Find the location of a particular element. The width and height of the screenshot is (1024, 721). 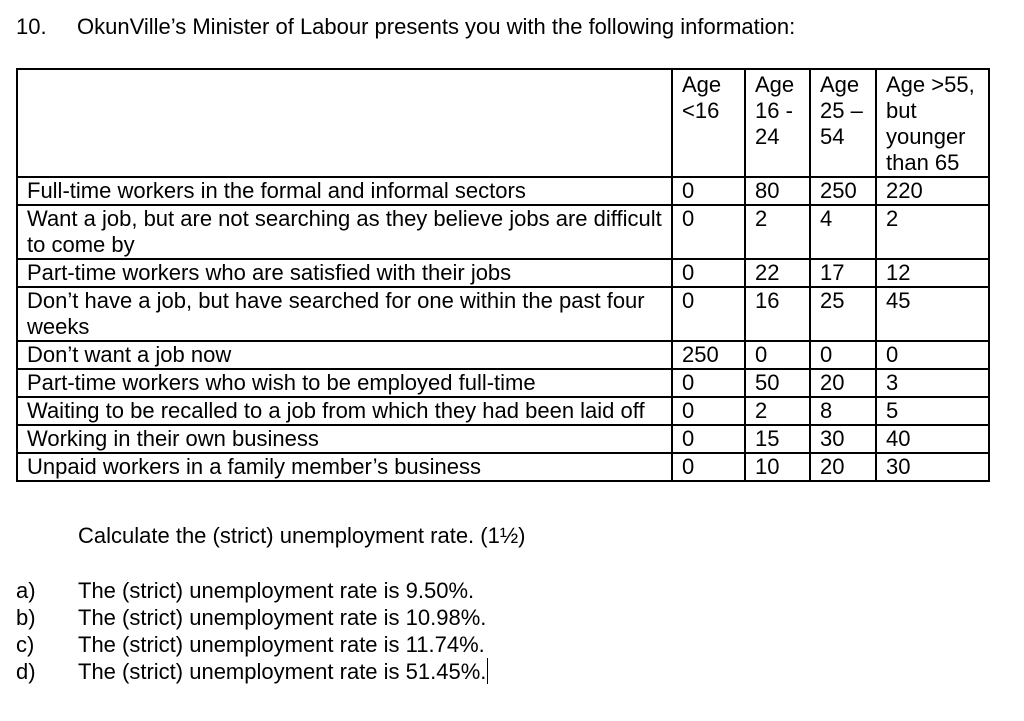

option-text: The (strict) unemployment rate is 9.50%. is located at coordinates (276, 590).